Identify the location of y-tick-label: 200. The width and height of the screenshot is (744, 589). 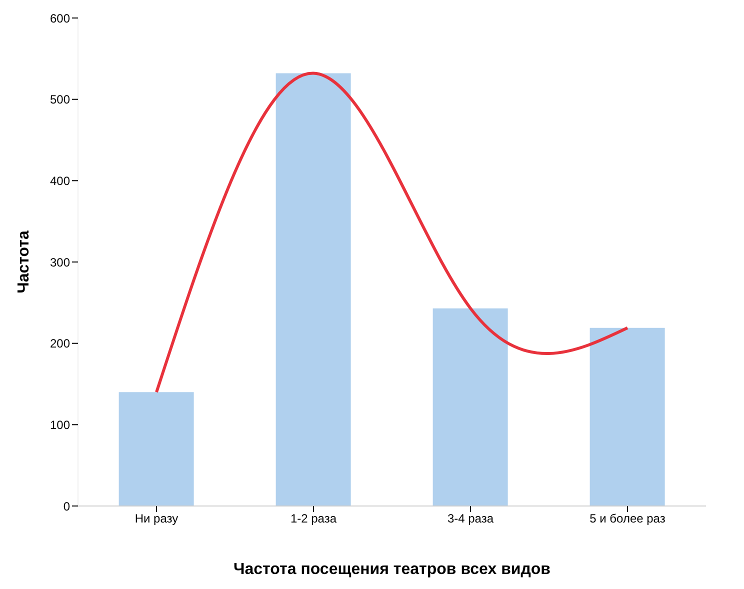
(60, 343).